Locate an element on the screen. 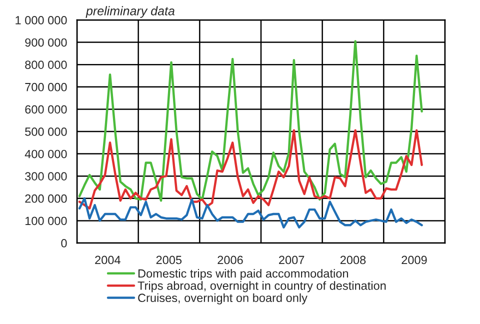 The height and width of the screenshot is (324, 480). y-tick-label: 700 000 is located at coordinates (46, 87).